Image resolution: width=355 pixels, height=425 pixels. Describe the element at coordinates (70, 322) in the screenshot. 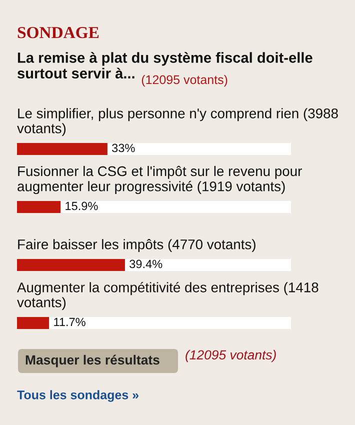

I see `data-label: 11.7%` at that location.